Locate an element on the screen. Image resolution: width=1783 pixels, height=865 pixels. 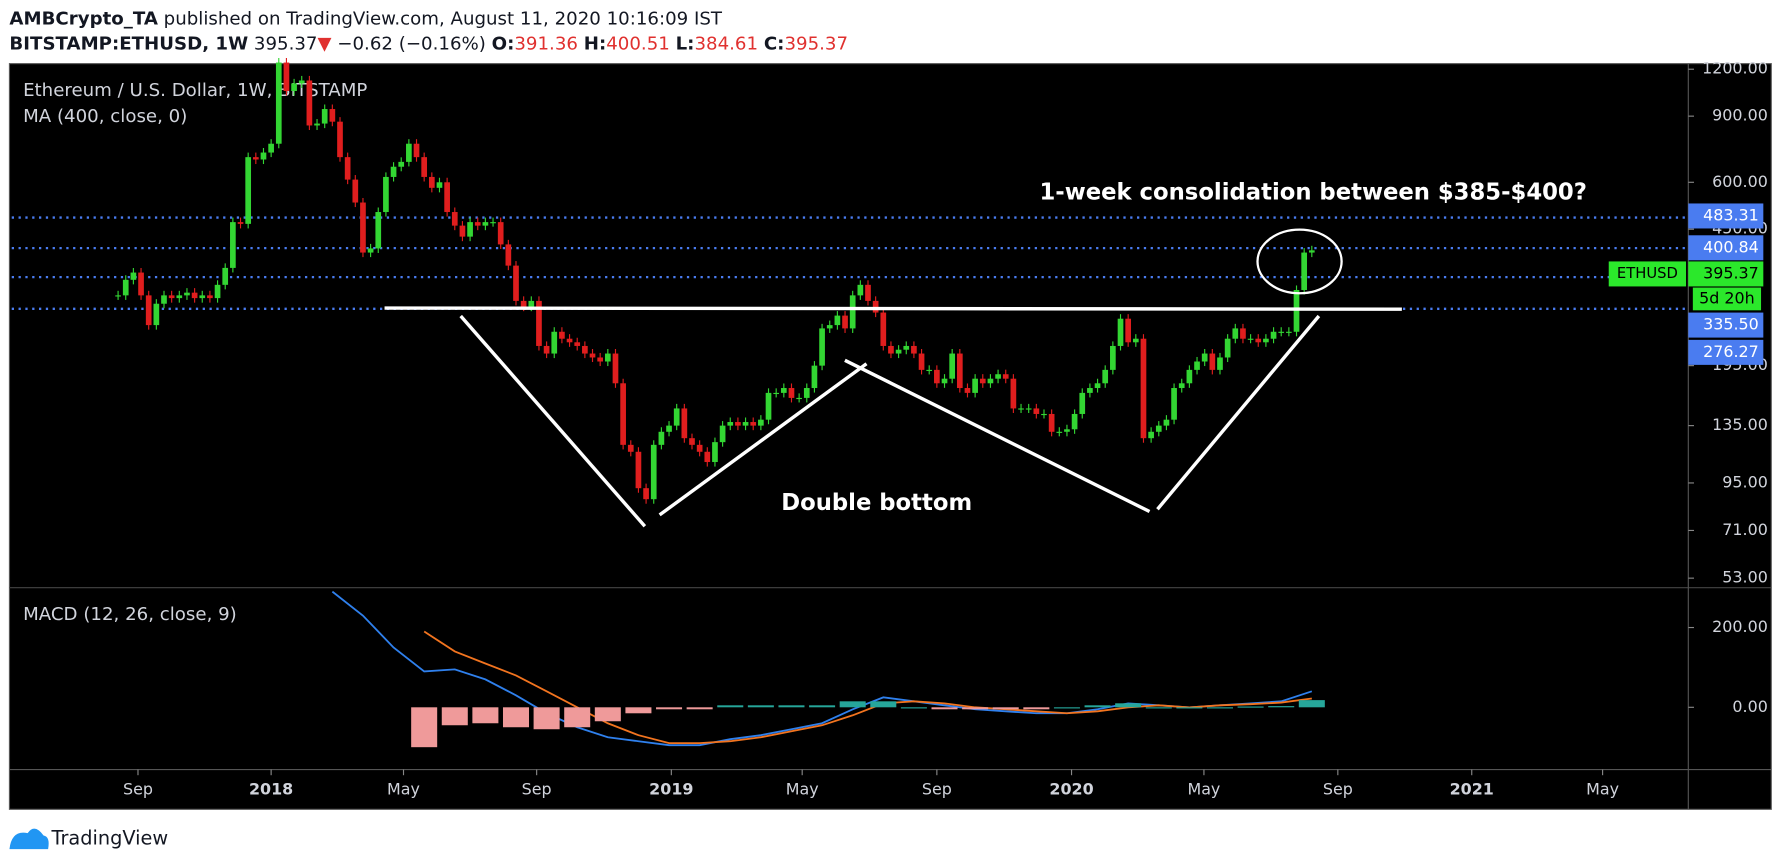
brand-name: TradingView is located at coordinates (110, 837).